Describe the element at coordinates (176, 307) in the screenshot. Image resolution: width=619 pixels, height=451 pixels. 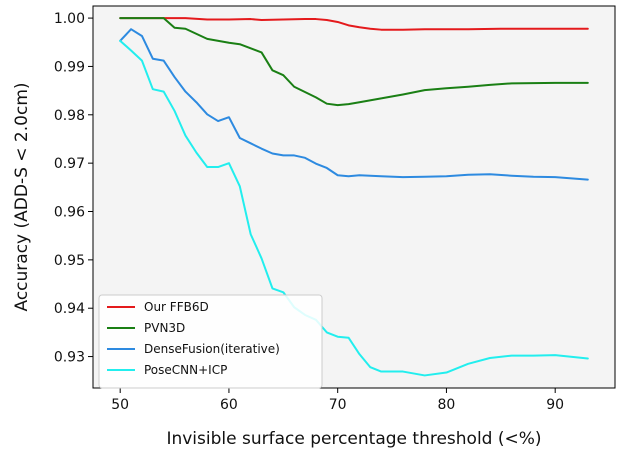
I see `legend-label-0: Our FFB6D` at that location.